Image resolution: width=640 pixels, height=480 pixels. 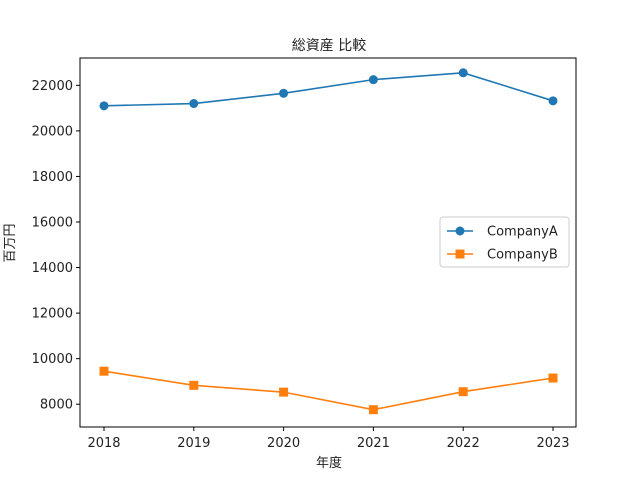 What do you see at coordinates (329, 463) in the screenshot?
I see `x-axis-label: 年度` at bounding box center [329, 463].